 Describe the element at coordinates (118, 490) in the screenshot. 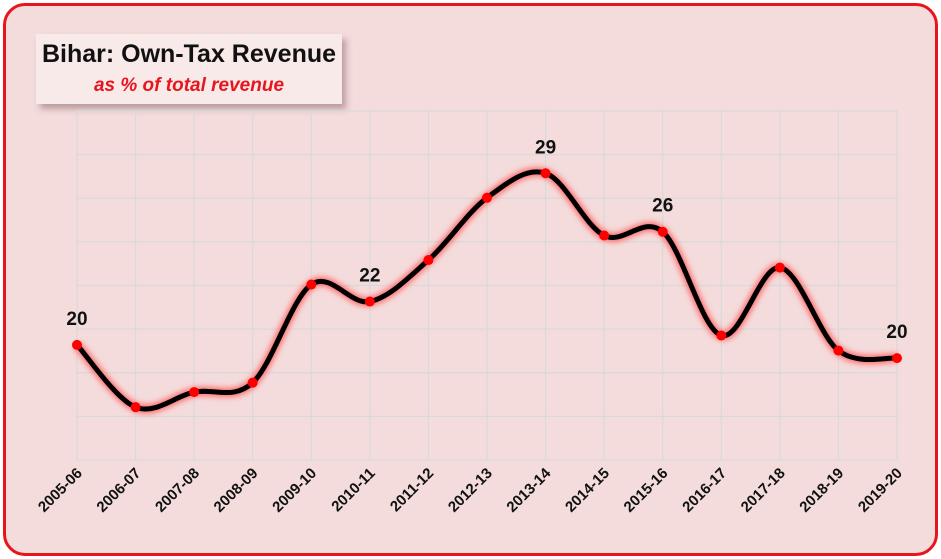

I see `x-tick-label: 2006-07` at that location.